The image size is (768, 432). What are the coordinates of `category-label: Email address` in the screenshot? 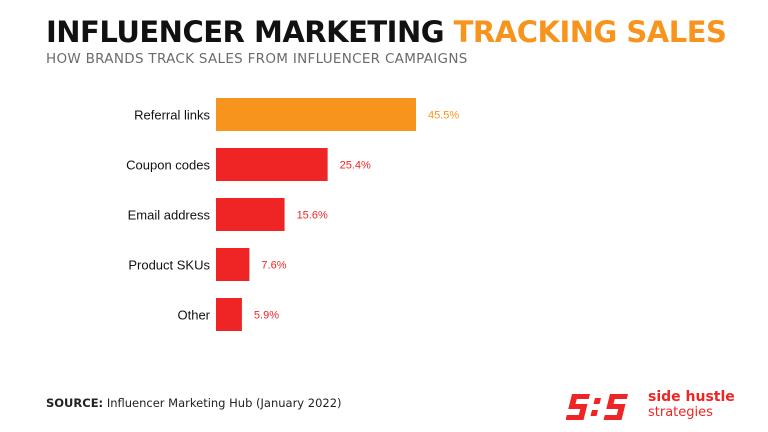 It's located at (169, 215).